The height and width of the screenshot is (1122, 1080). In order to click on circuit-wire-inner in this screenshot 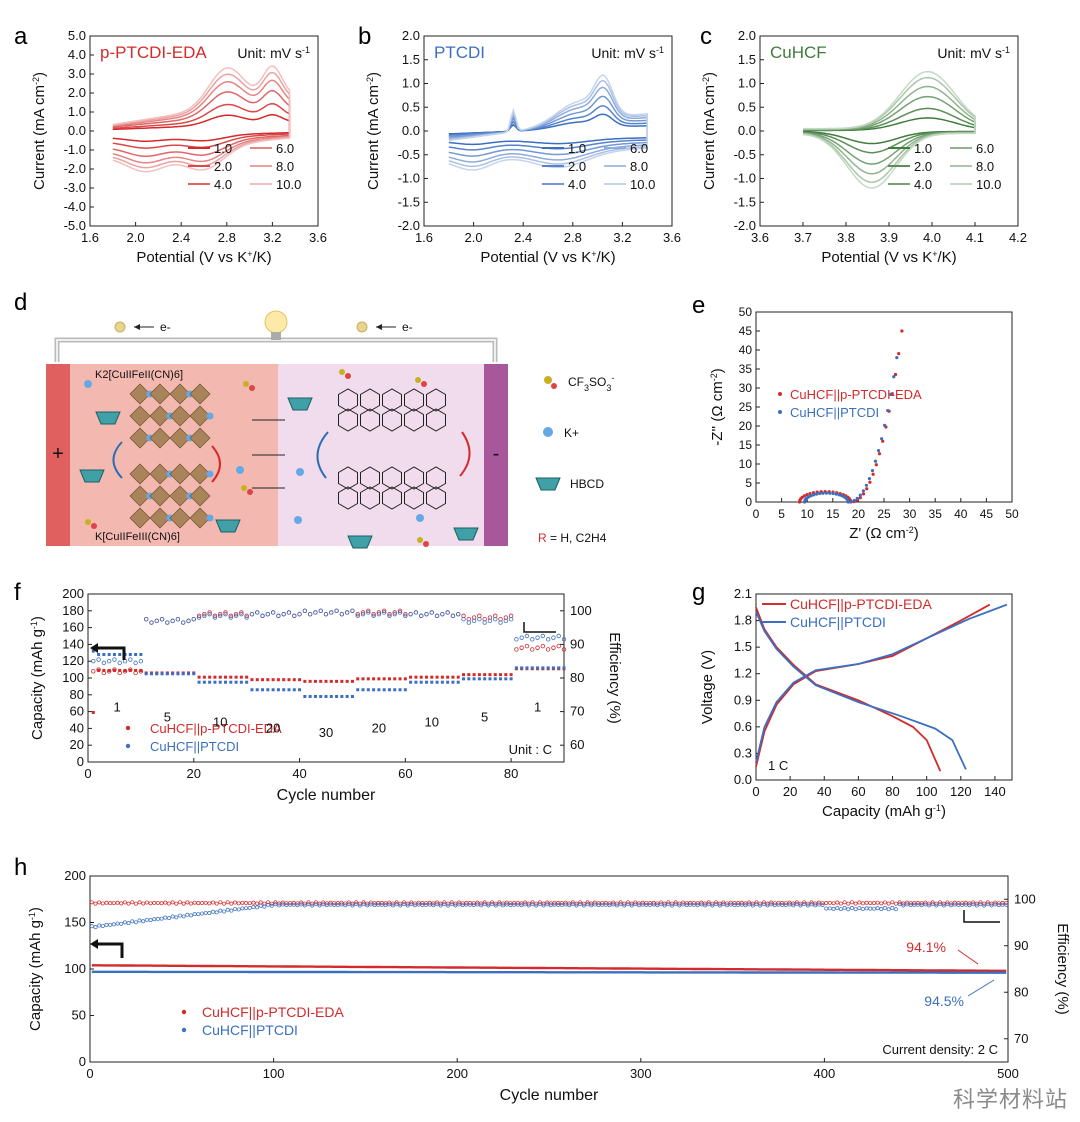, I will do `click(276, 350)`.